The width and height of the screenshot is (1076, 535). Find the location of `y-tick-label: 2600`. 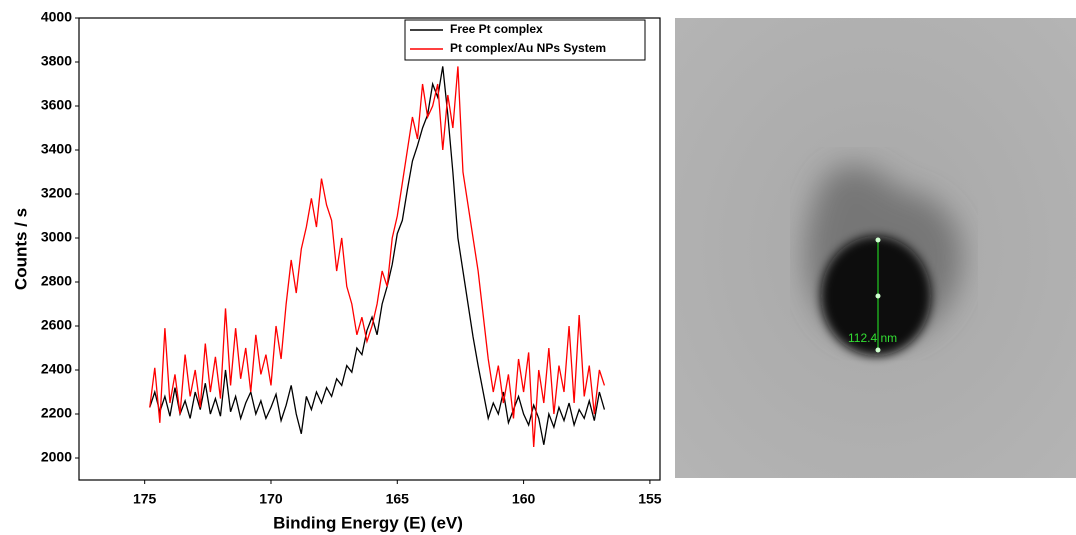

y-tick-label: 2600 is located at coordinates (56, 325).